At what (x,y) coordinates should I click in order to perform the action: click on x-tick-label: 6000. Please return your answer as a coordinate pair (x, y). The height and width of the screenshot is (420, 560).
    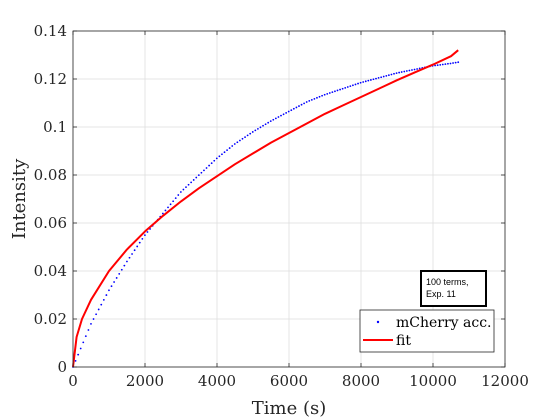
    Looking at the image, I should click on (289, 381).